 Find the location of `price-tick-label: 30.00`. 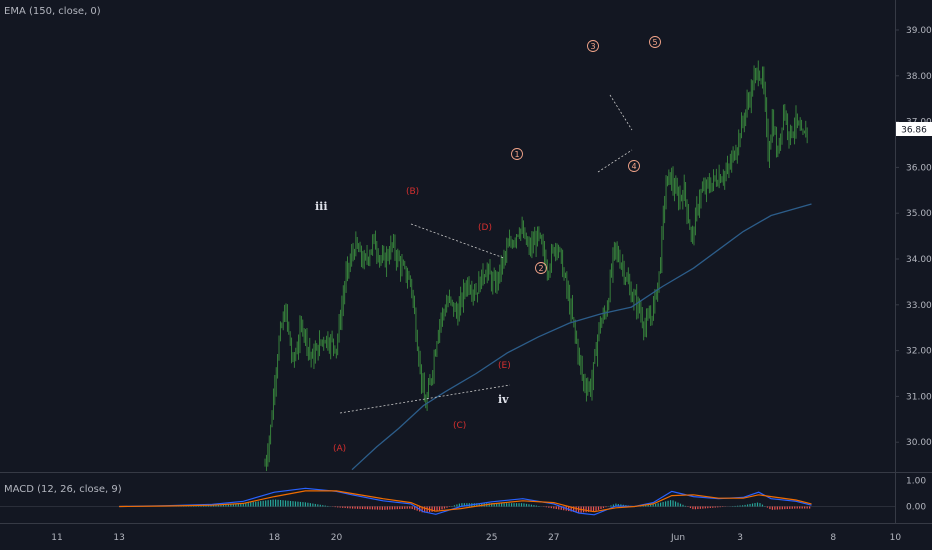

price-tick-label: 30.00 is located at coordinates (919, 443).